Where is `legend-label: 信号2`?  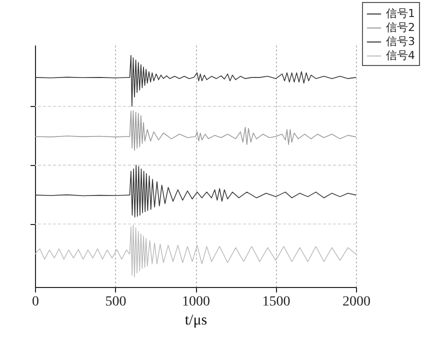 legend-label: 信号2 is located at coordinates (400, 27).